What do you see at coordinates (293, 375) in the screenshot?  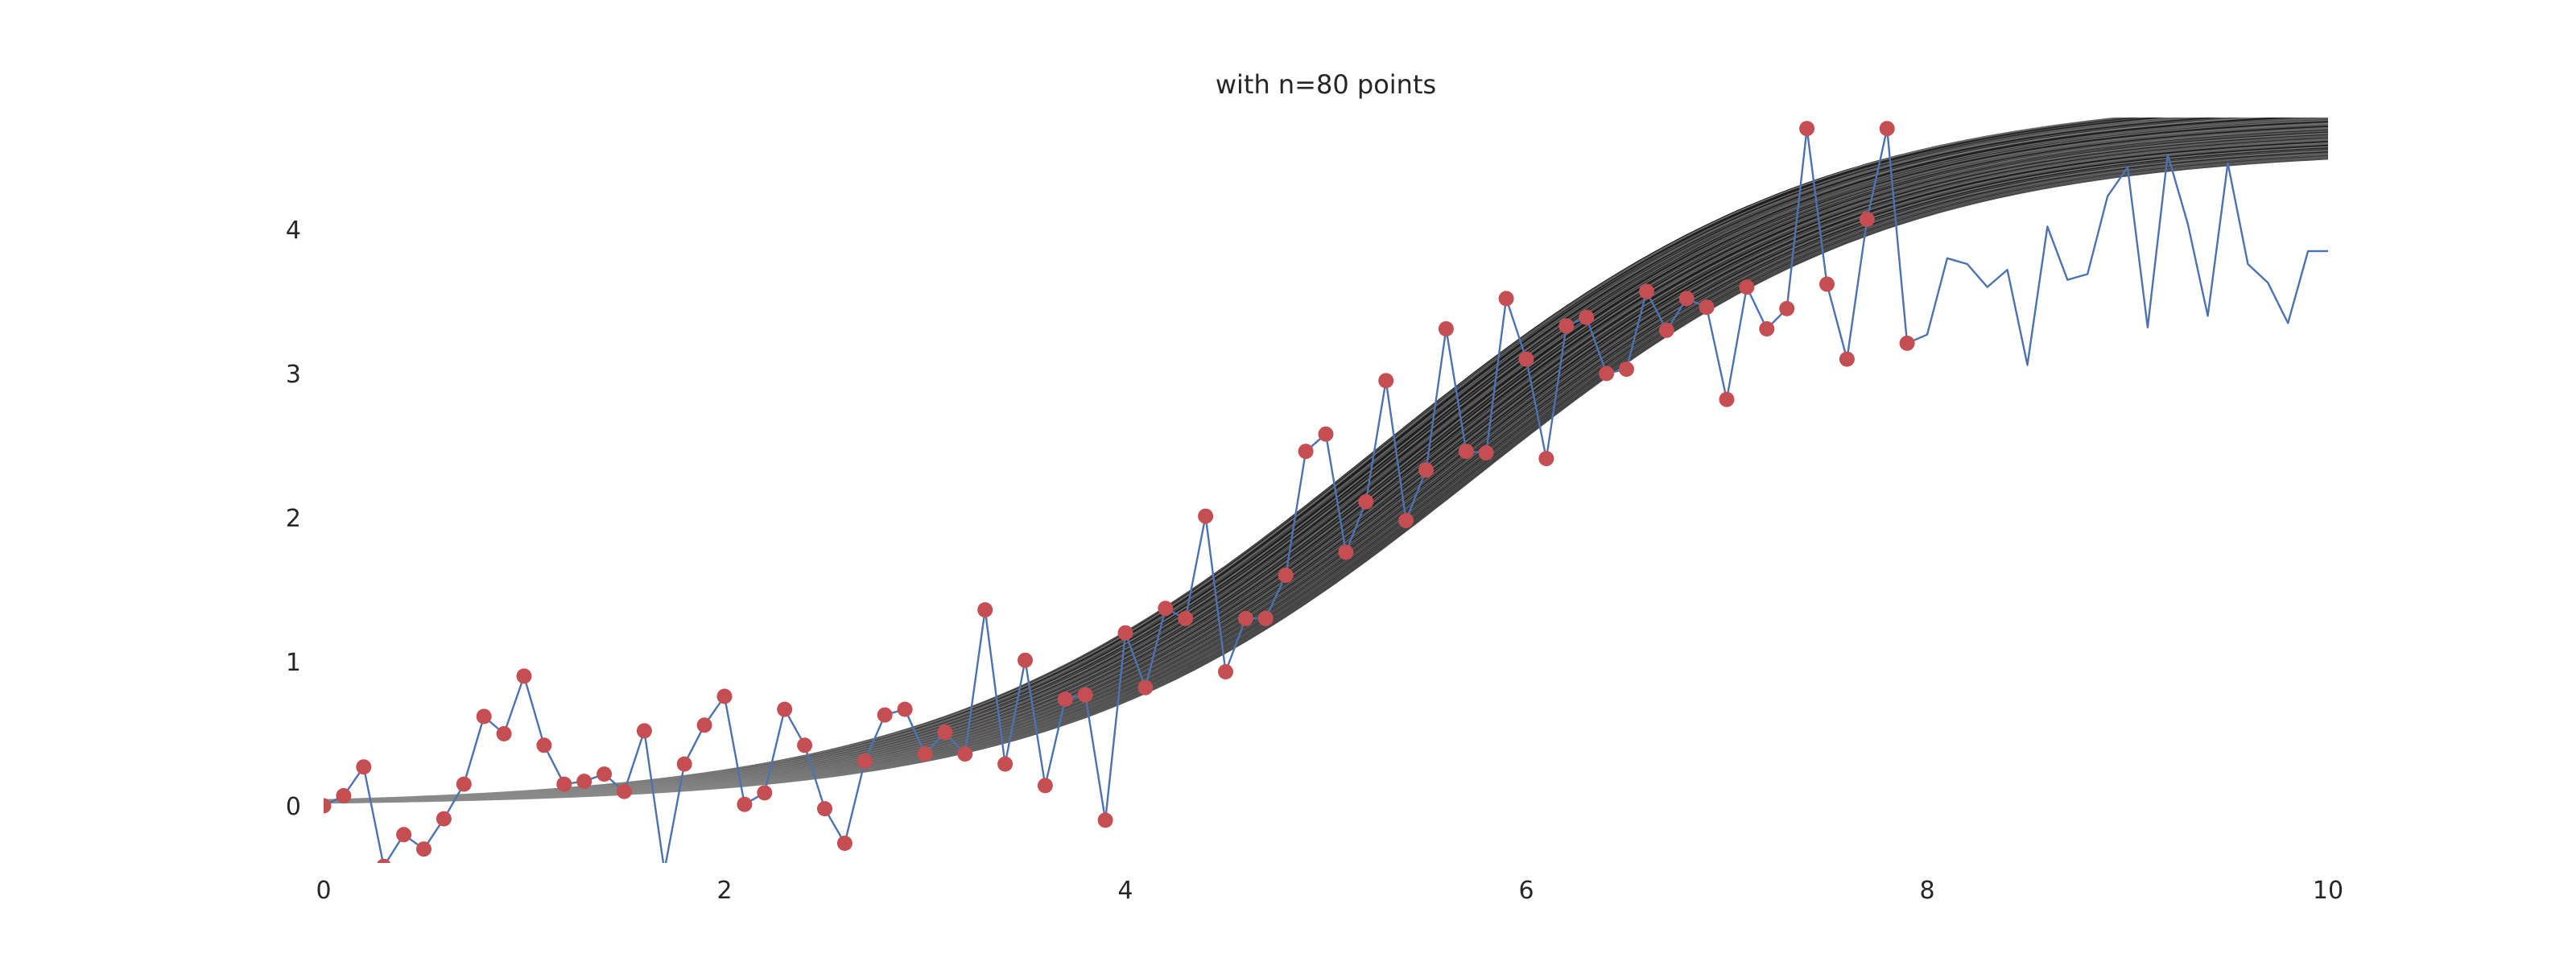 I see `y-tick-label: 3` at bounding box center [293, 375].